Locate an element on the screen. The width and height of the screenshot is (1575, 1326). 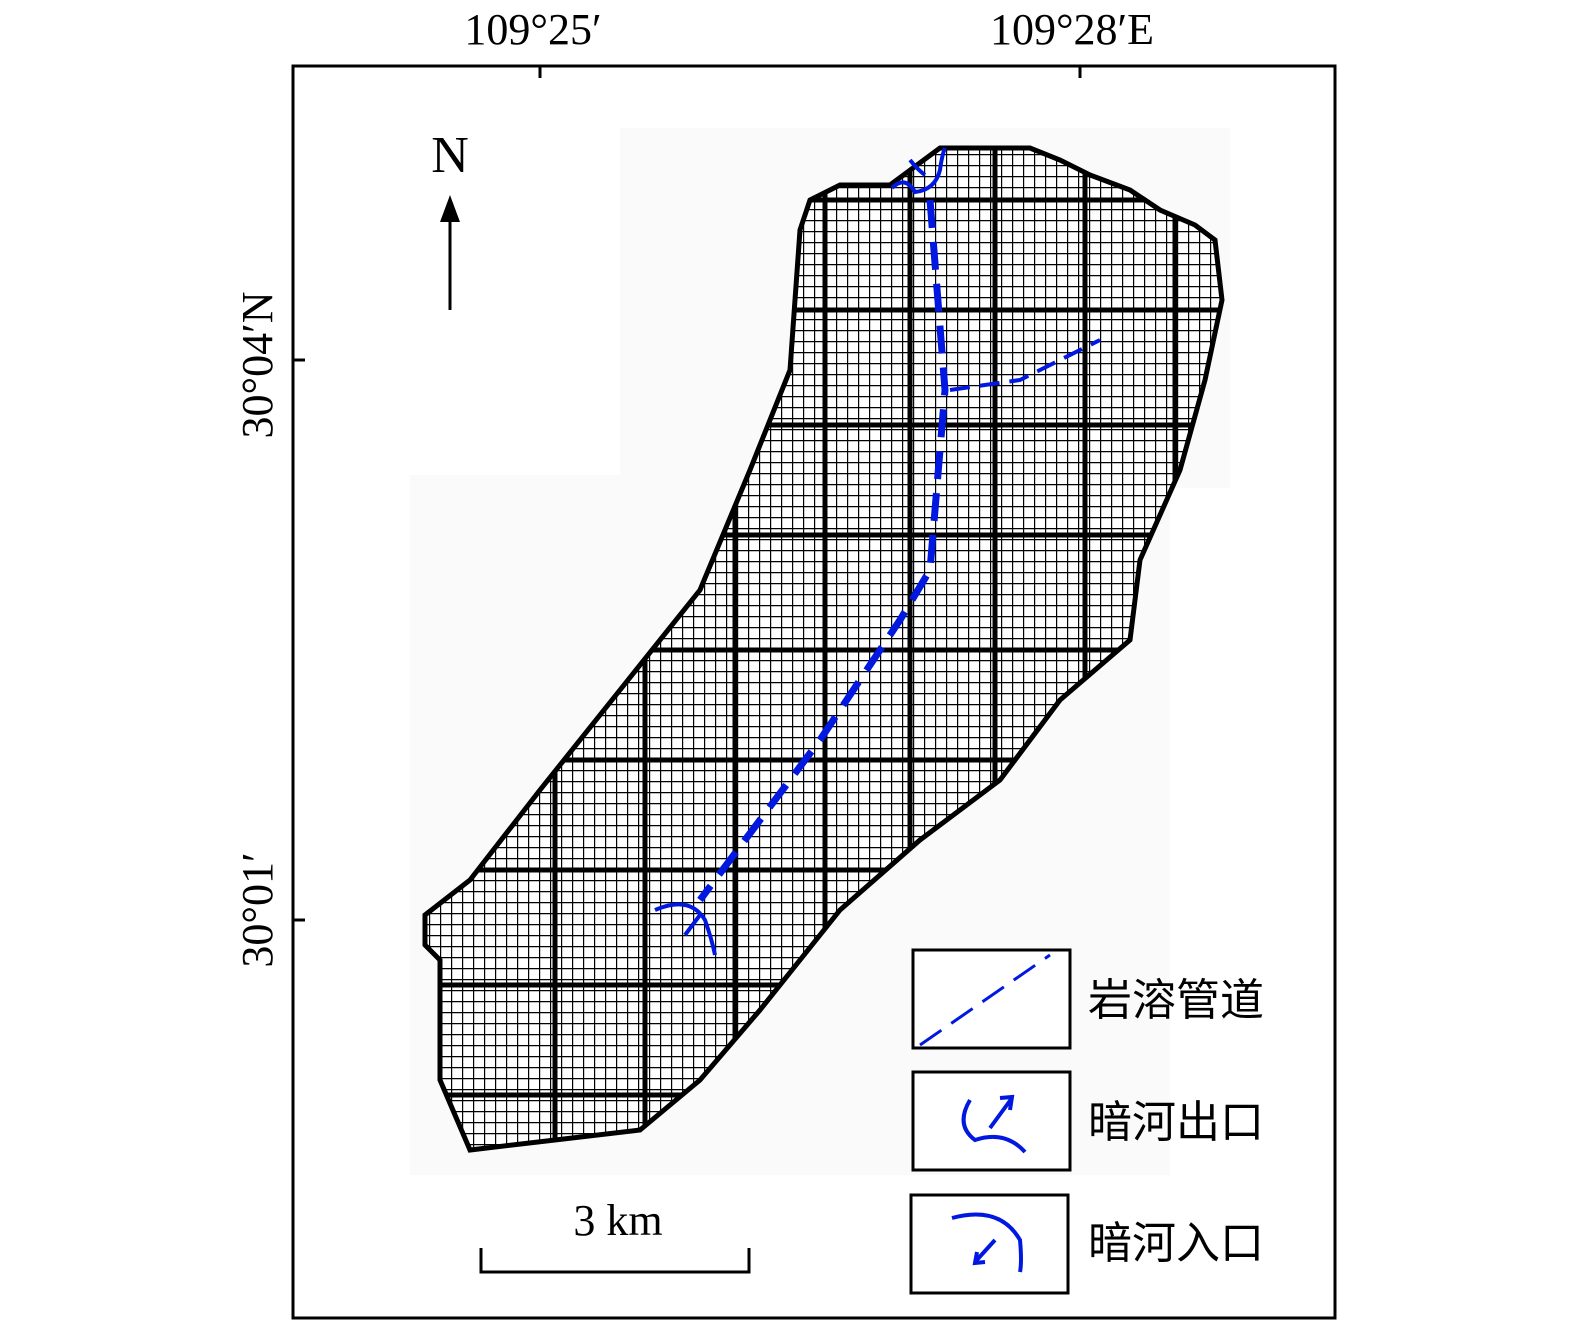
top-label: 109°25′ is located at coordinates (532, 29).